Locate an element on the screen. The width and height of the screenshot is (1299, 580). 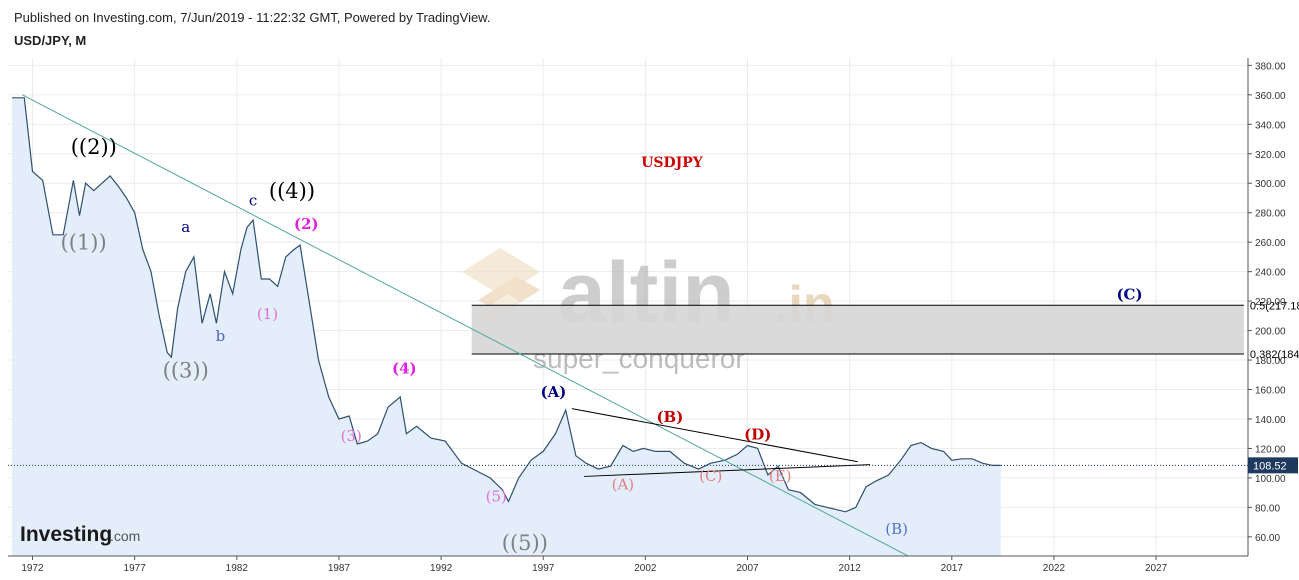
fibonacci-zone: 0.5(217.18) 0.382(184.08) is located at coordinates (885, 330).